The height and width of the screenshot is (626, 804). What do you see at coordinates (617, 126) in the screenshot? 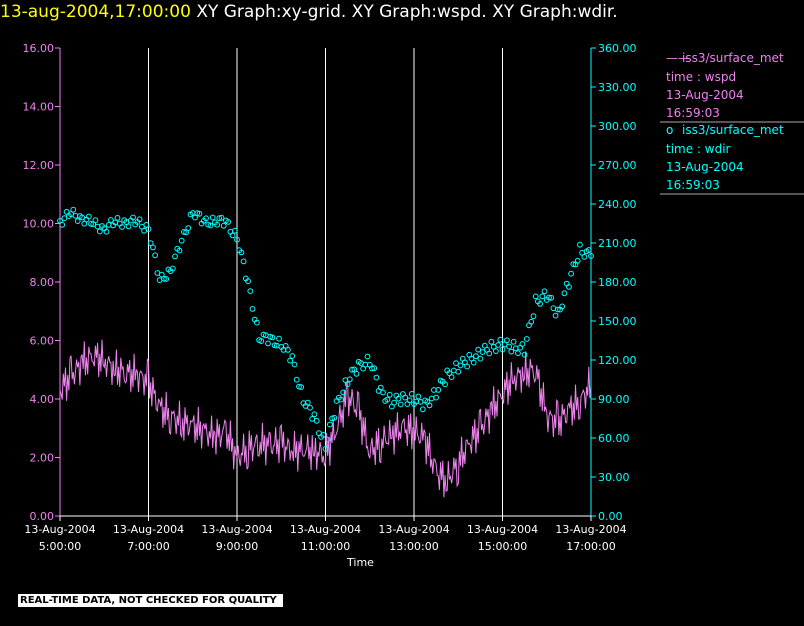
I see `right-tick-label: 300.00` at bounding box center [617, 126].